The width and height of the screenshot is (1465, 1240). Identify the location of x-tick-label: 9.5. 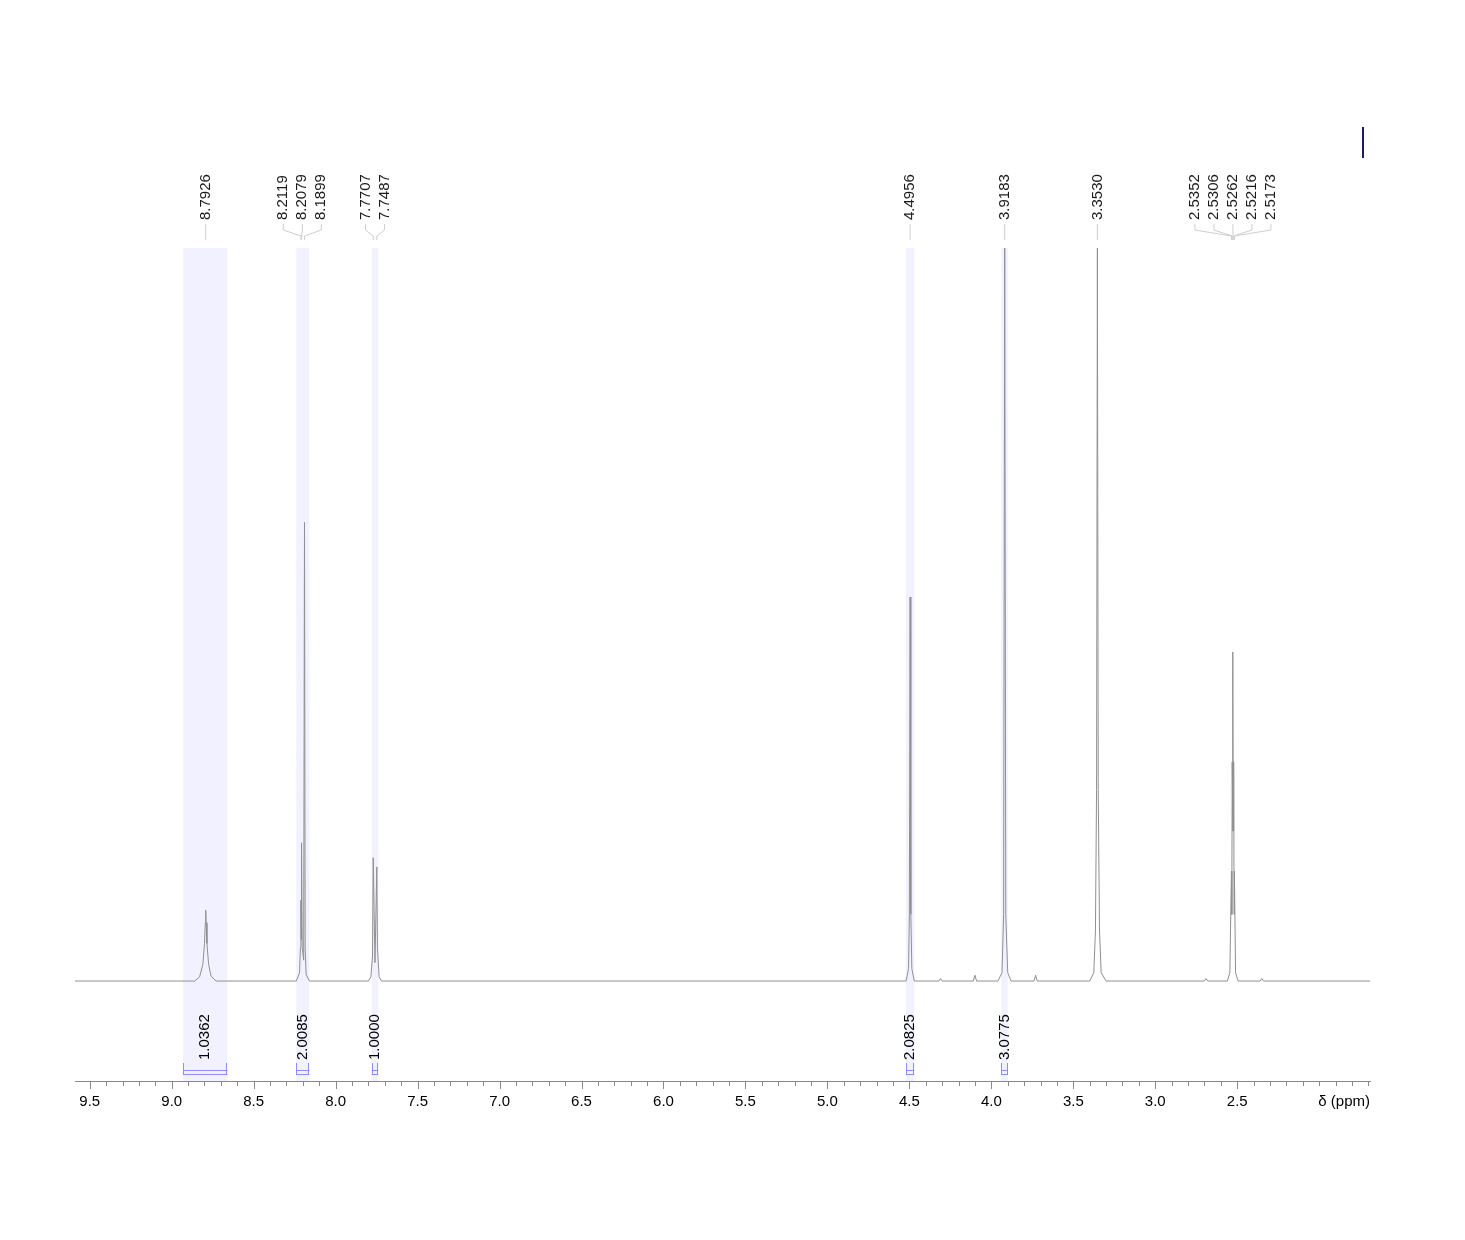
(90, 1101).